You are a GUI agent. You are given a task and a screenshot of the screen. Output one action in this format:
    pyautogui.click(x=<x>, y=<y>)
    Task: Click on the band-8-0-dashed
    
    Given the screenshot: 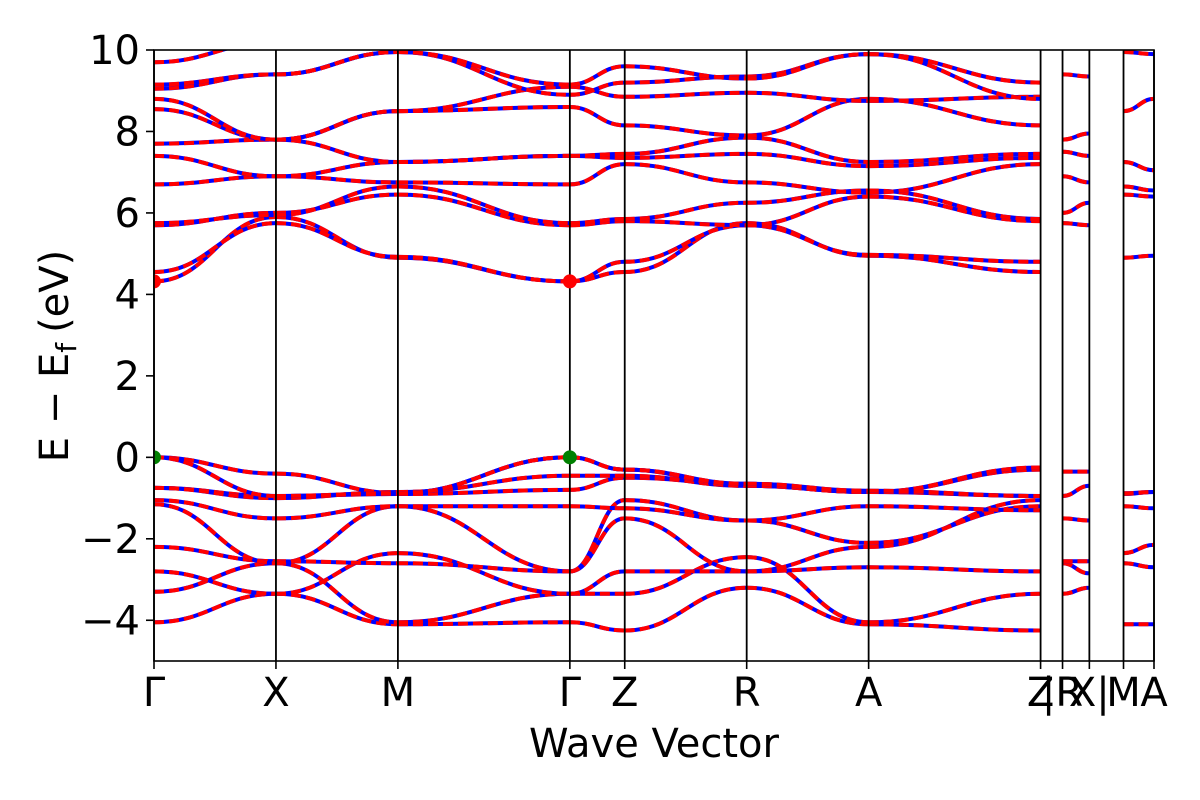 What is the action you would take?
    pyautogui.click(x=1076, y=590)
    